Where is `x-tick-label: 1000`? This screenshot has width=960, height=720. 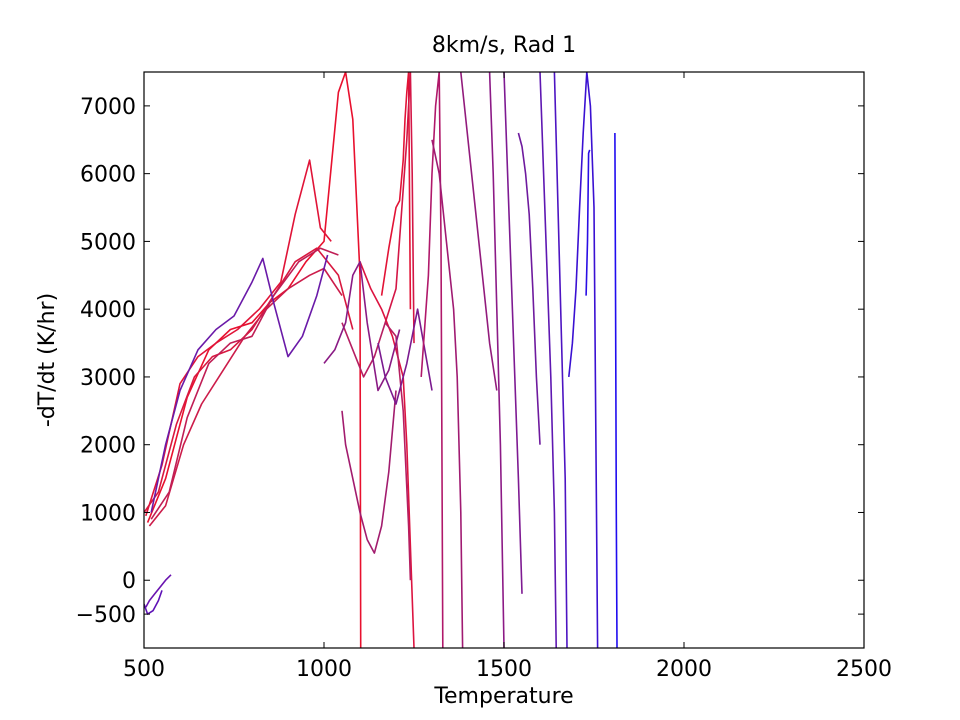
x-tick-label: 1000 is located at coordinates (324, 669).